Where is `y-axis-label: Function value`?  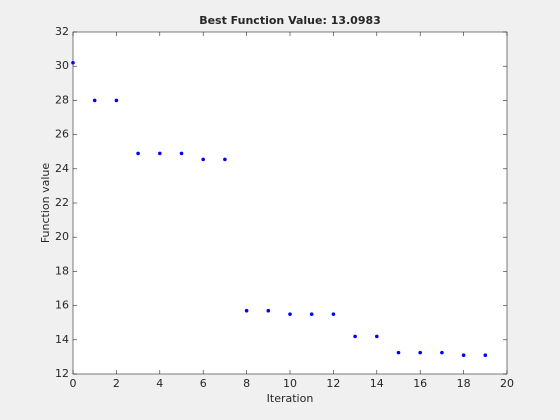
y-axis-label: Function value is located at coordinates (45, 203).